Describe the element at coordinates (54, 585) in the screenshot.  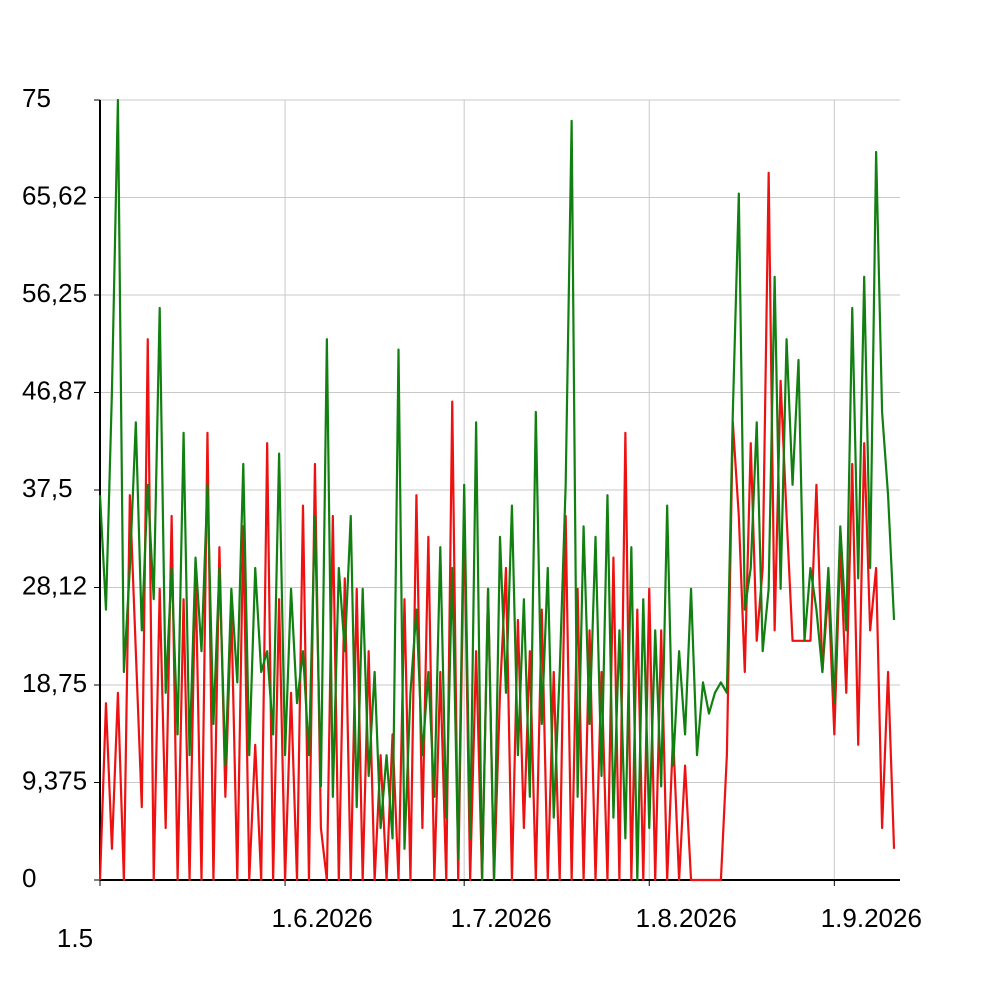
I see `y-tick-label: 28,12` at that location.